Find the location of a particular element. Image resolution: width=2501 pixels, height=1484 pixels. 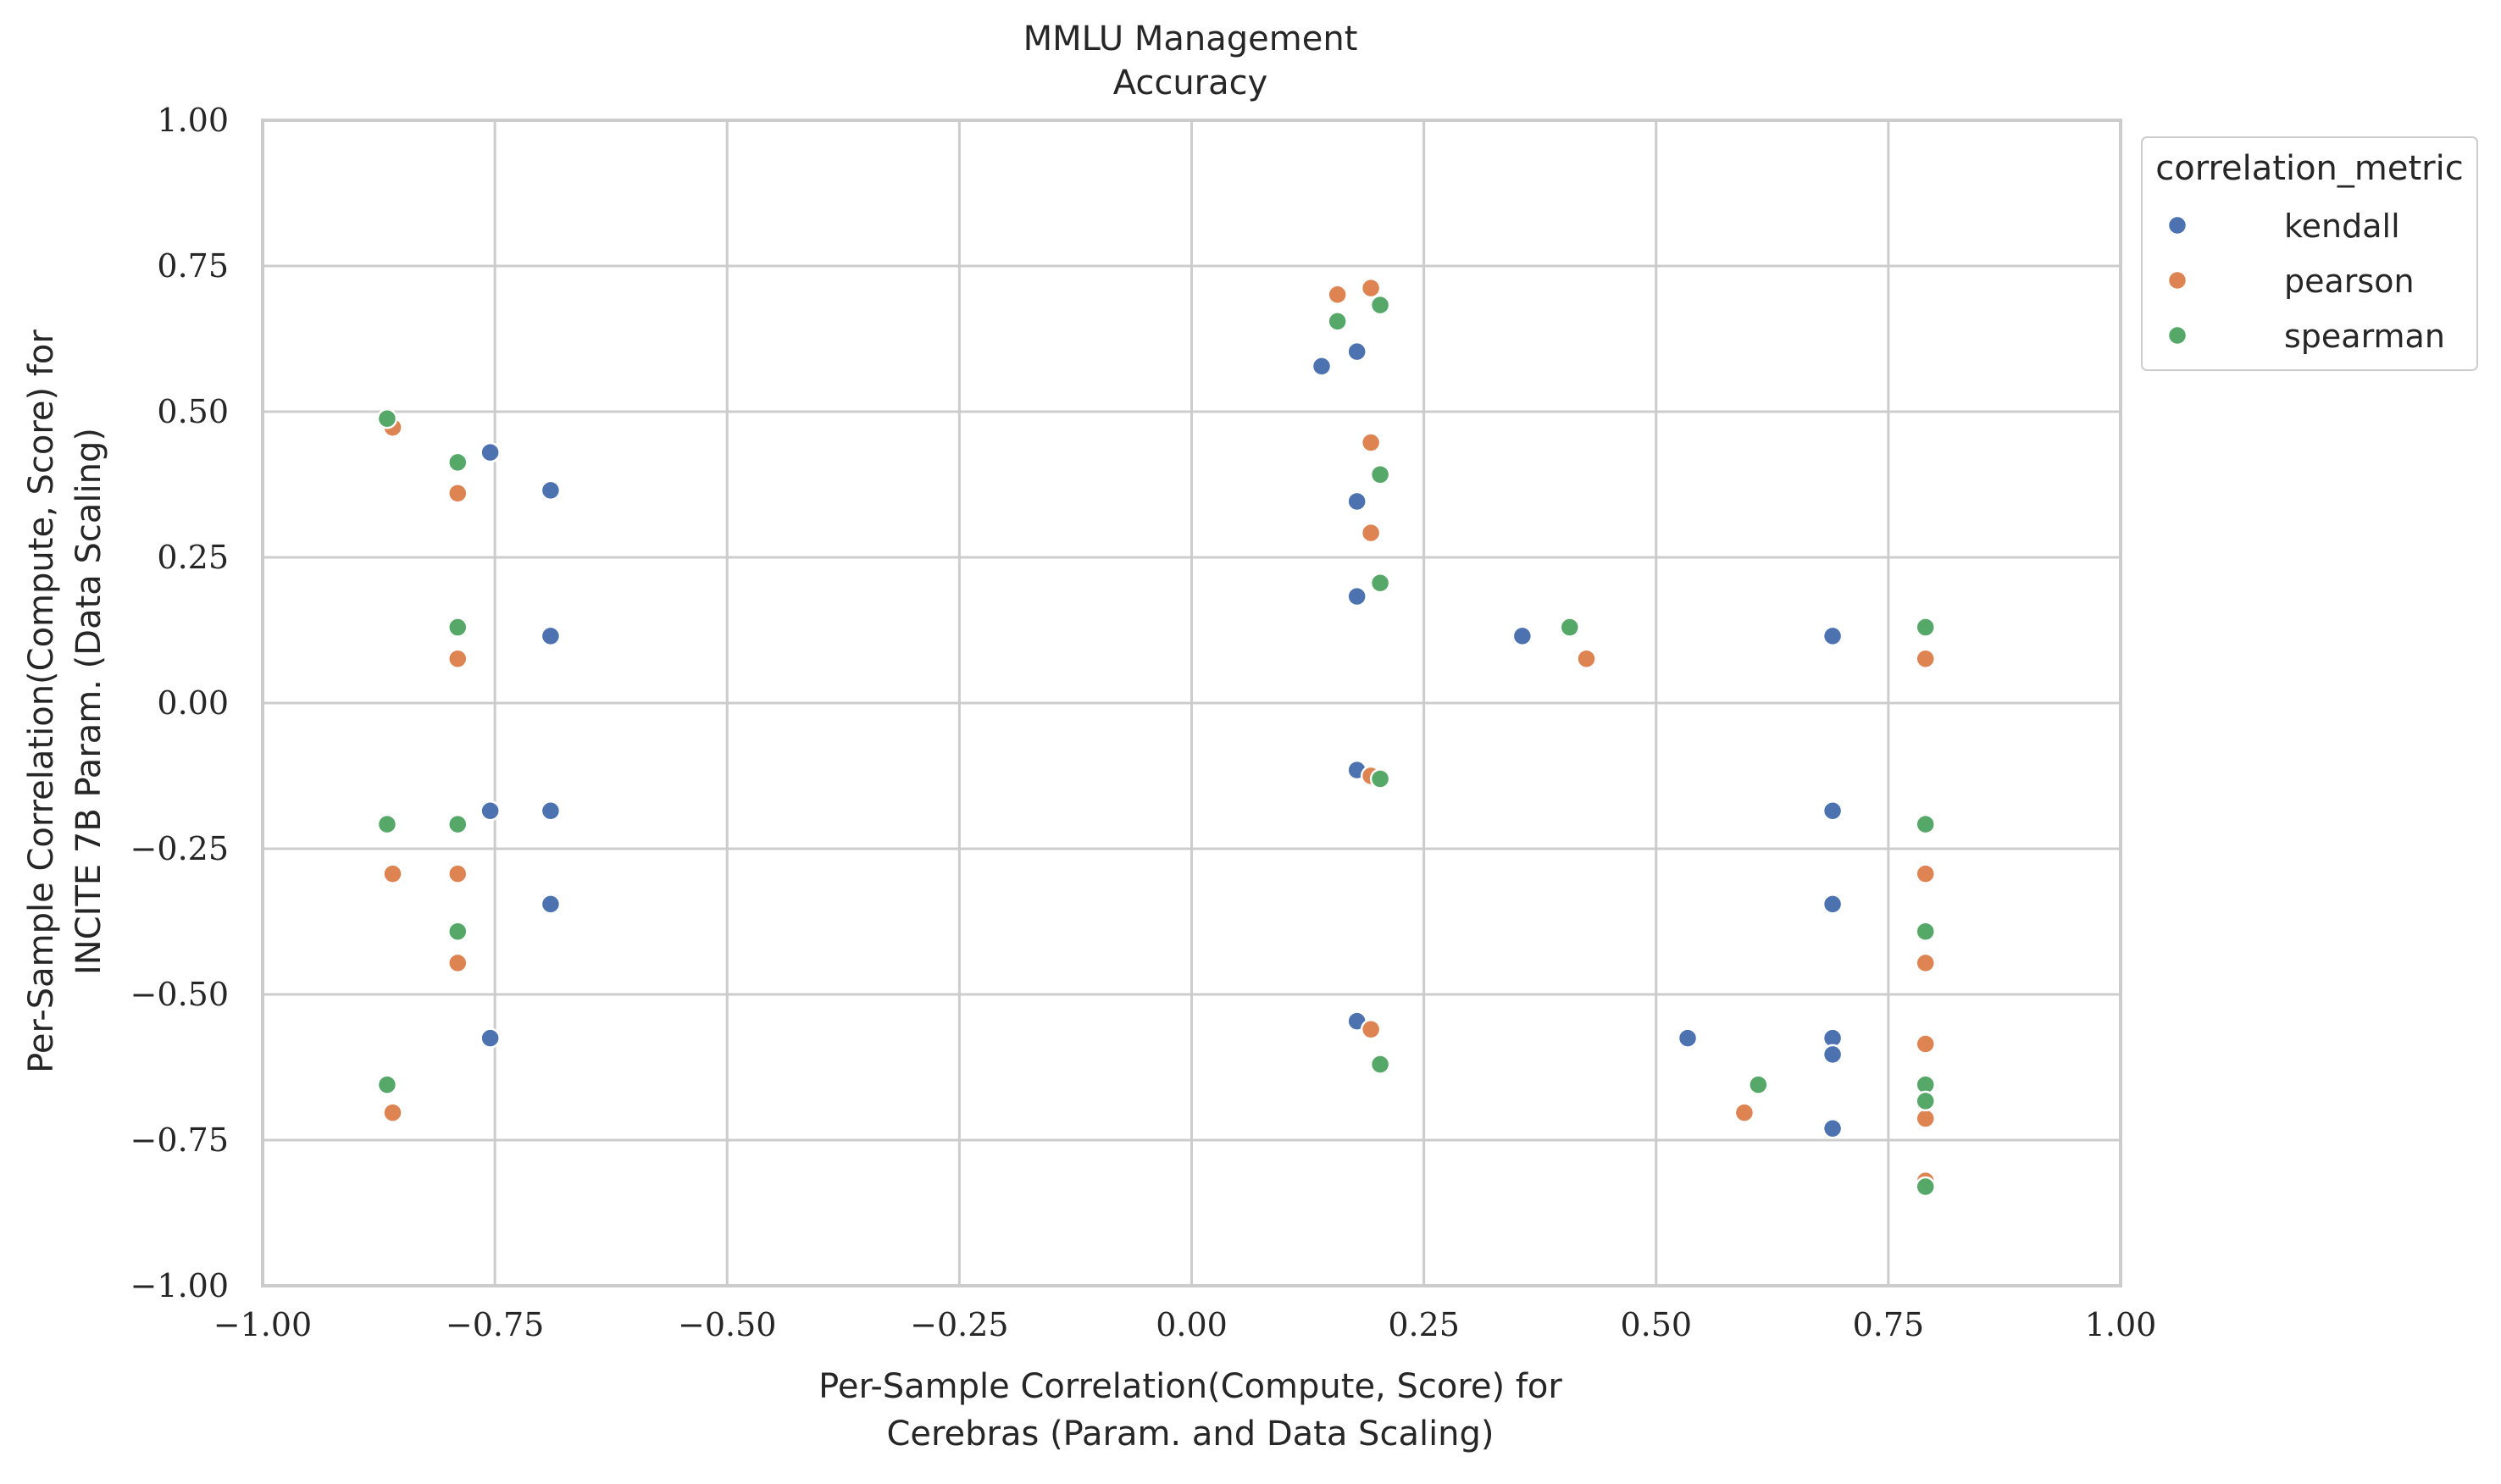

y-tick-label: 0.00 is located at coordinates (193, 703).